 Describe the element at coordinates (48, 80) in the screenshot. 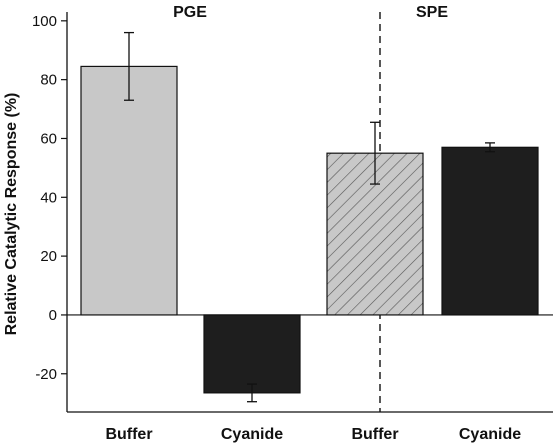

I see `y-tick-label: 80` at that location.